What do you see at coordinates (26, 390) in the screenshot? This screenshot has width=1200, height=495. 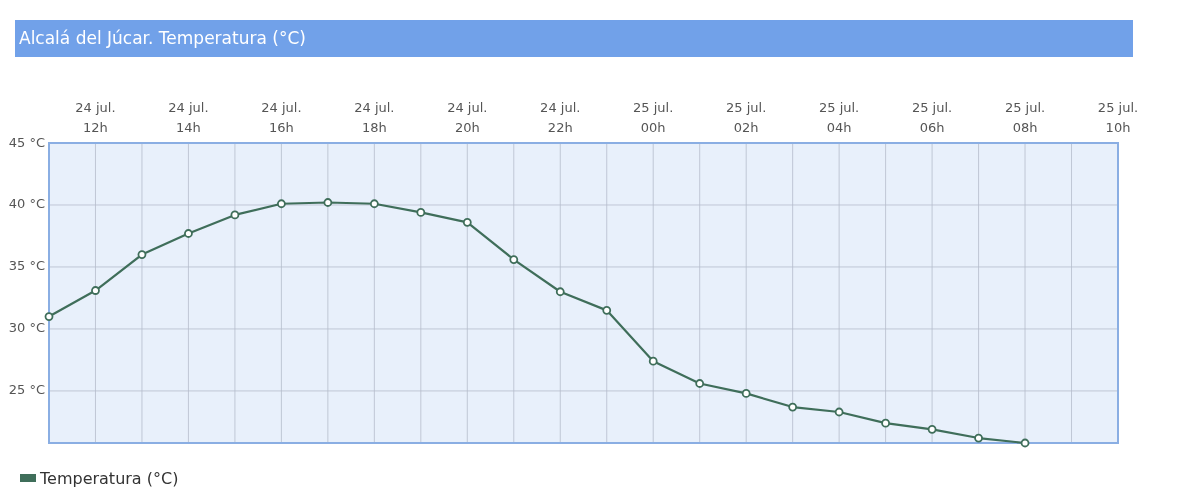 I see `y-tick-label: 25 °C` at bounding box center [26, 390].